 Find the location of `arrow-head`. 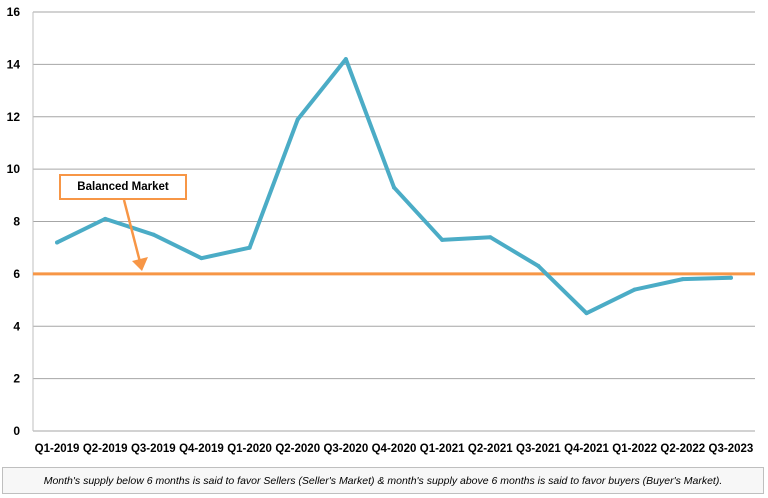

arrow-head is located at coordinates (140, 264).